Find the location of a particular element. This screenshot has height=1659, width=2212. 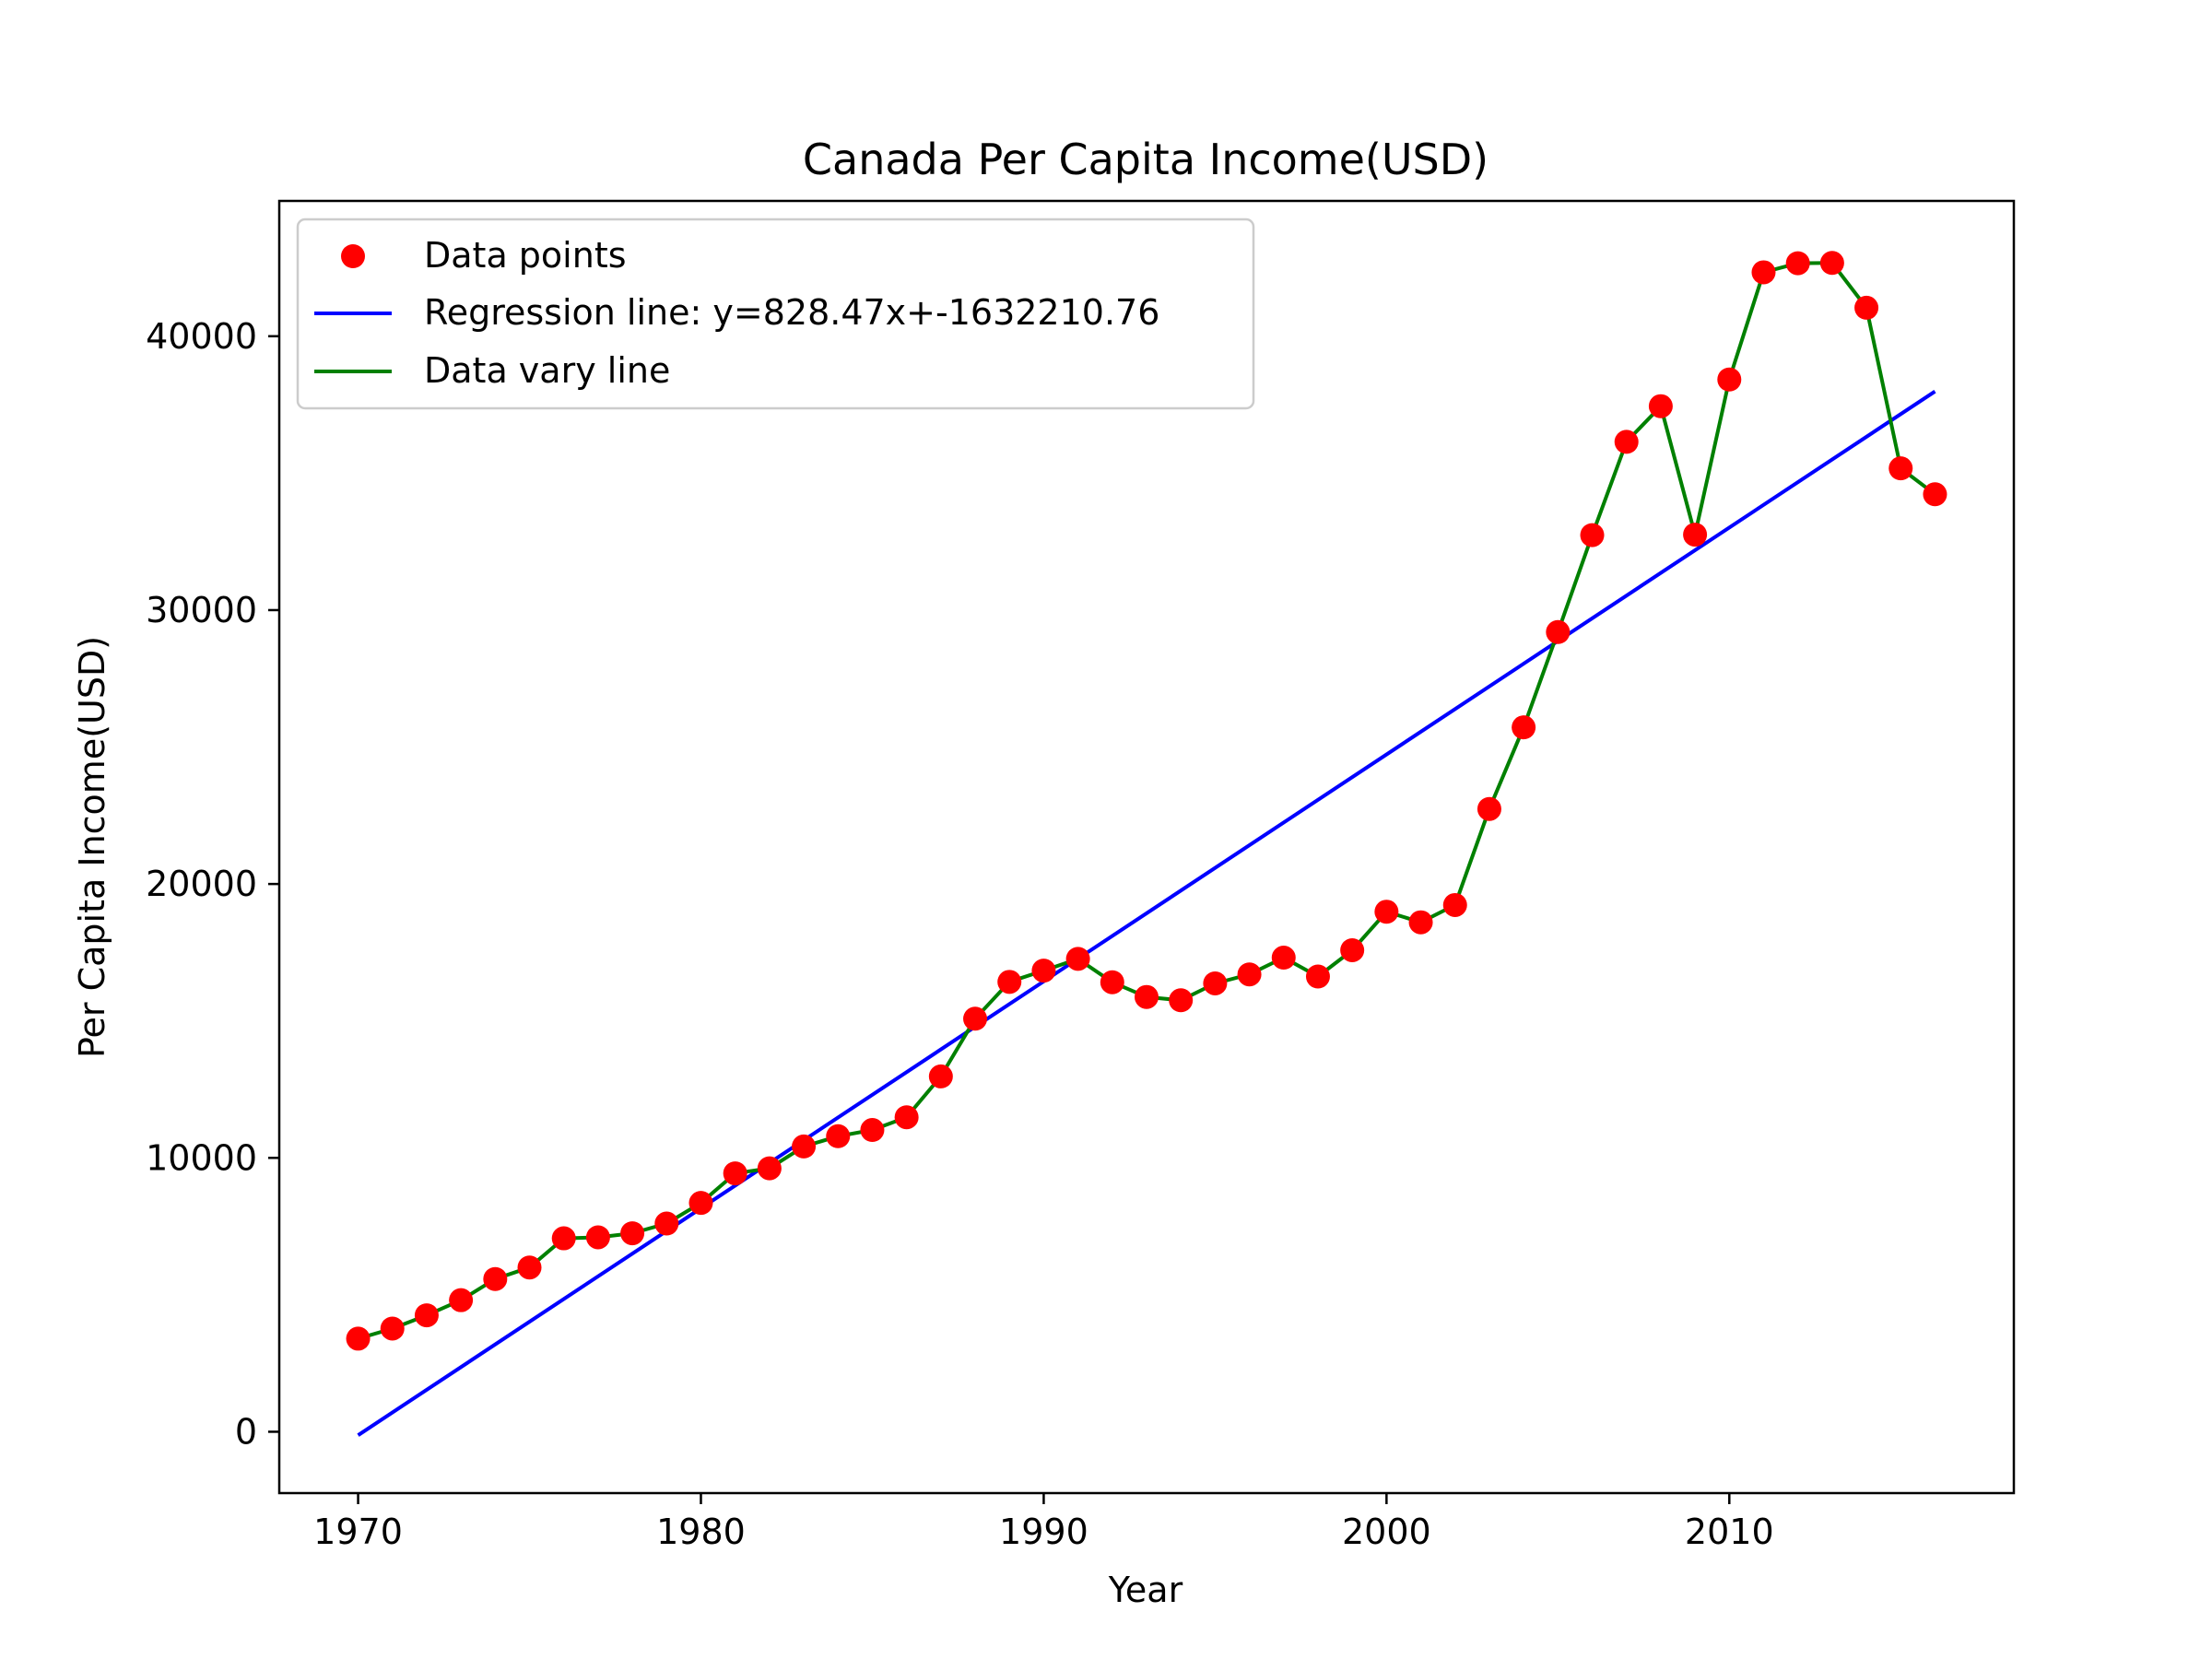

legend-label-data-points: Data points is located at coordinates (525, 255).